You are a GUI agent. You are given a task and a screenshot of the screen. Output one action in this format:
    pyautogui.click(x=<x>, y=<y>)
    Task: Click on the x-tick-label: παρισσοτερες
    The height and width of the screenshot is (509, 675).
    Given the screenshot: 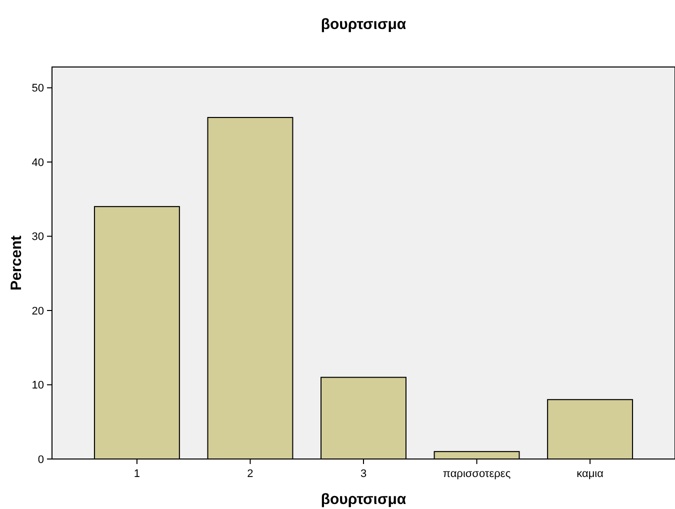 What is the action you would take?
    pyautogui.click(x=476, y=474)
    